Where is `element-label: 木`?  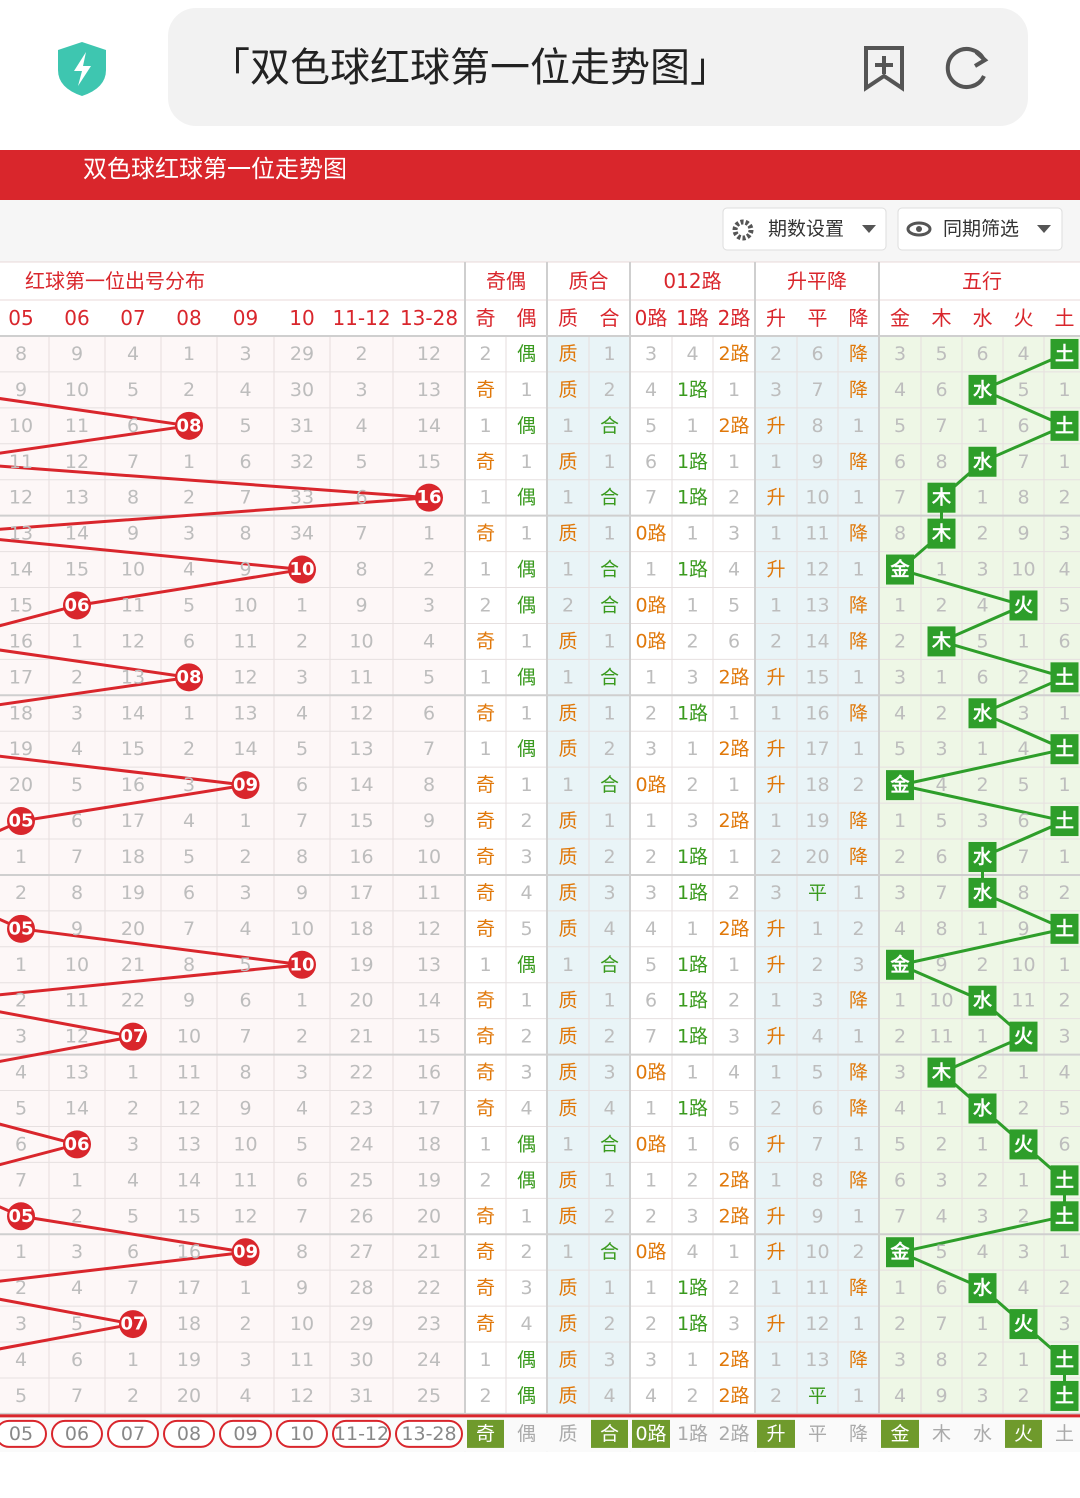 element-label: 木 is located at coordinates (941, 1072).